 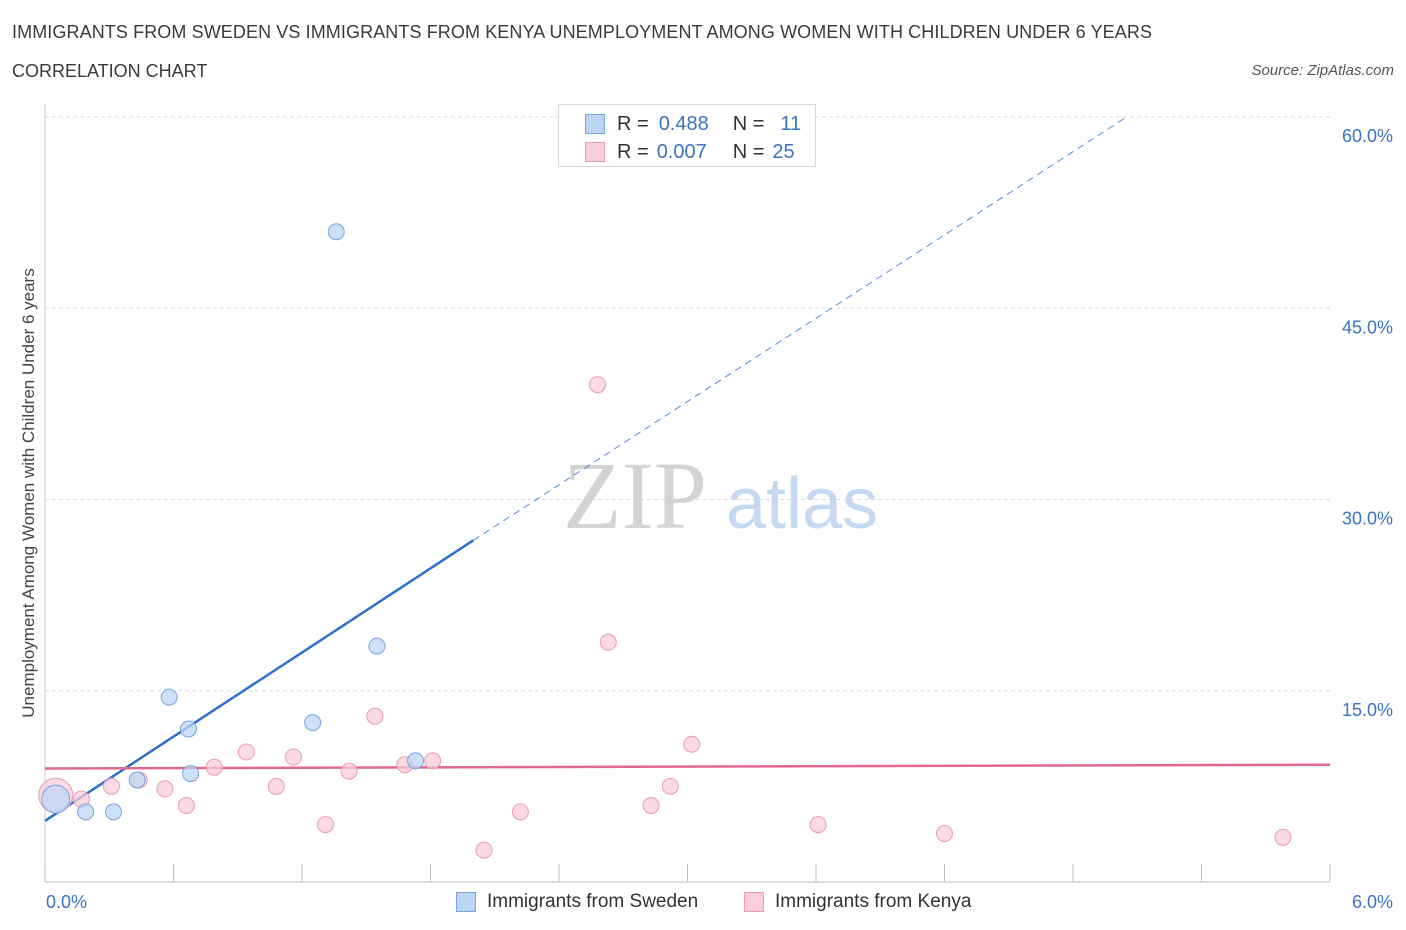 I want to click on bottom-kenya-label: Immigrants from Kenya, so click(x=873, y=901).